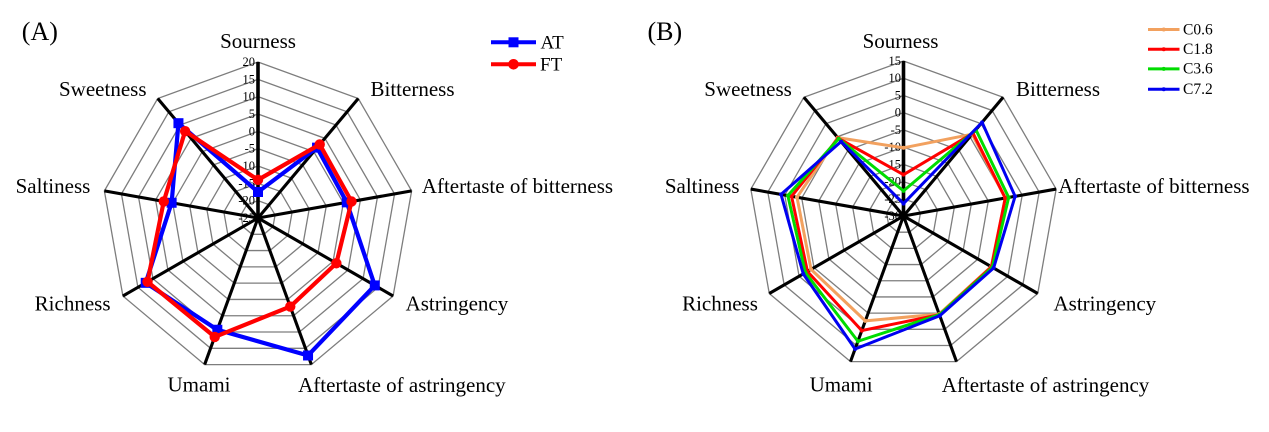  Describe the element at coordinates (892, 216) in the screenshot. I see `svg-text: -30` at that location.